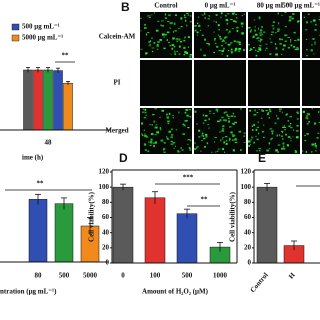 The width and height of the screenshot is (320, 320). What do you see at coordinates (66, 56) in the screenshot?
I see `significance-mark: **` at bounding box center [66, 56].